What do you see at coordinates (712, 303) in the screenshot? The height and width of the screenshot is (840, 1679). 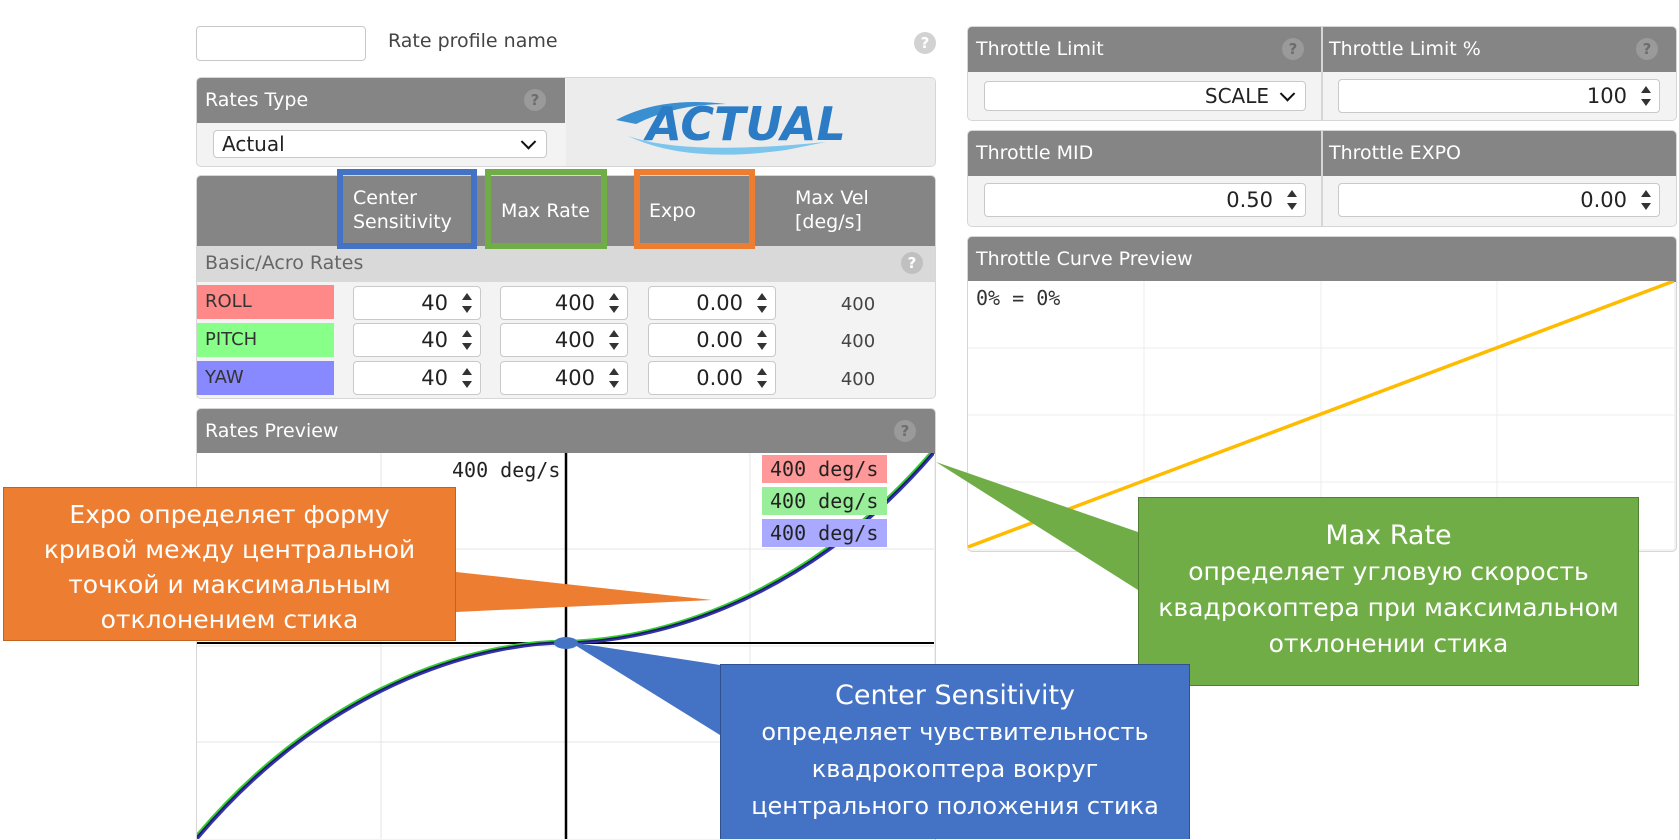 I see `roll-expo-input: 0.00` at bounding box center [712, 303].